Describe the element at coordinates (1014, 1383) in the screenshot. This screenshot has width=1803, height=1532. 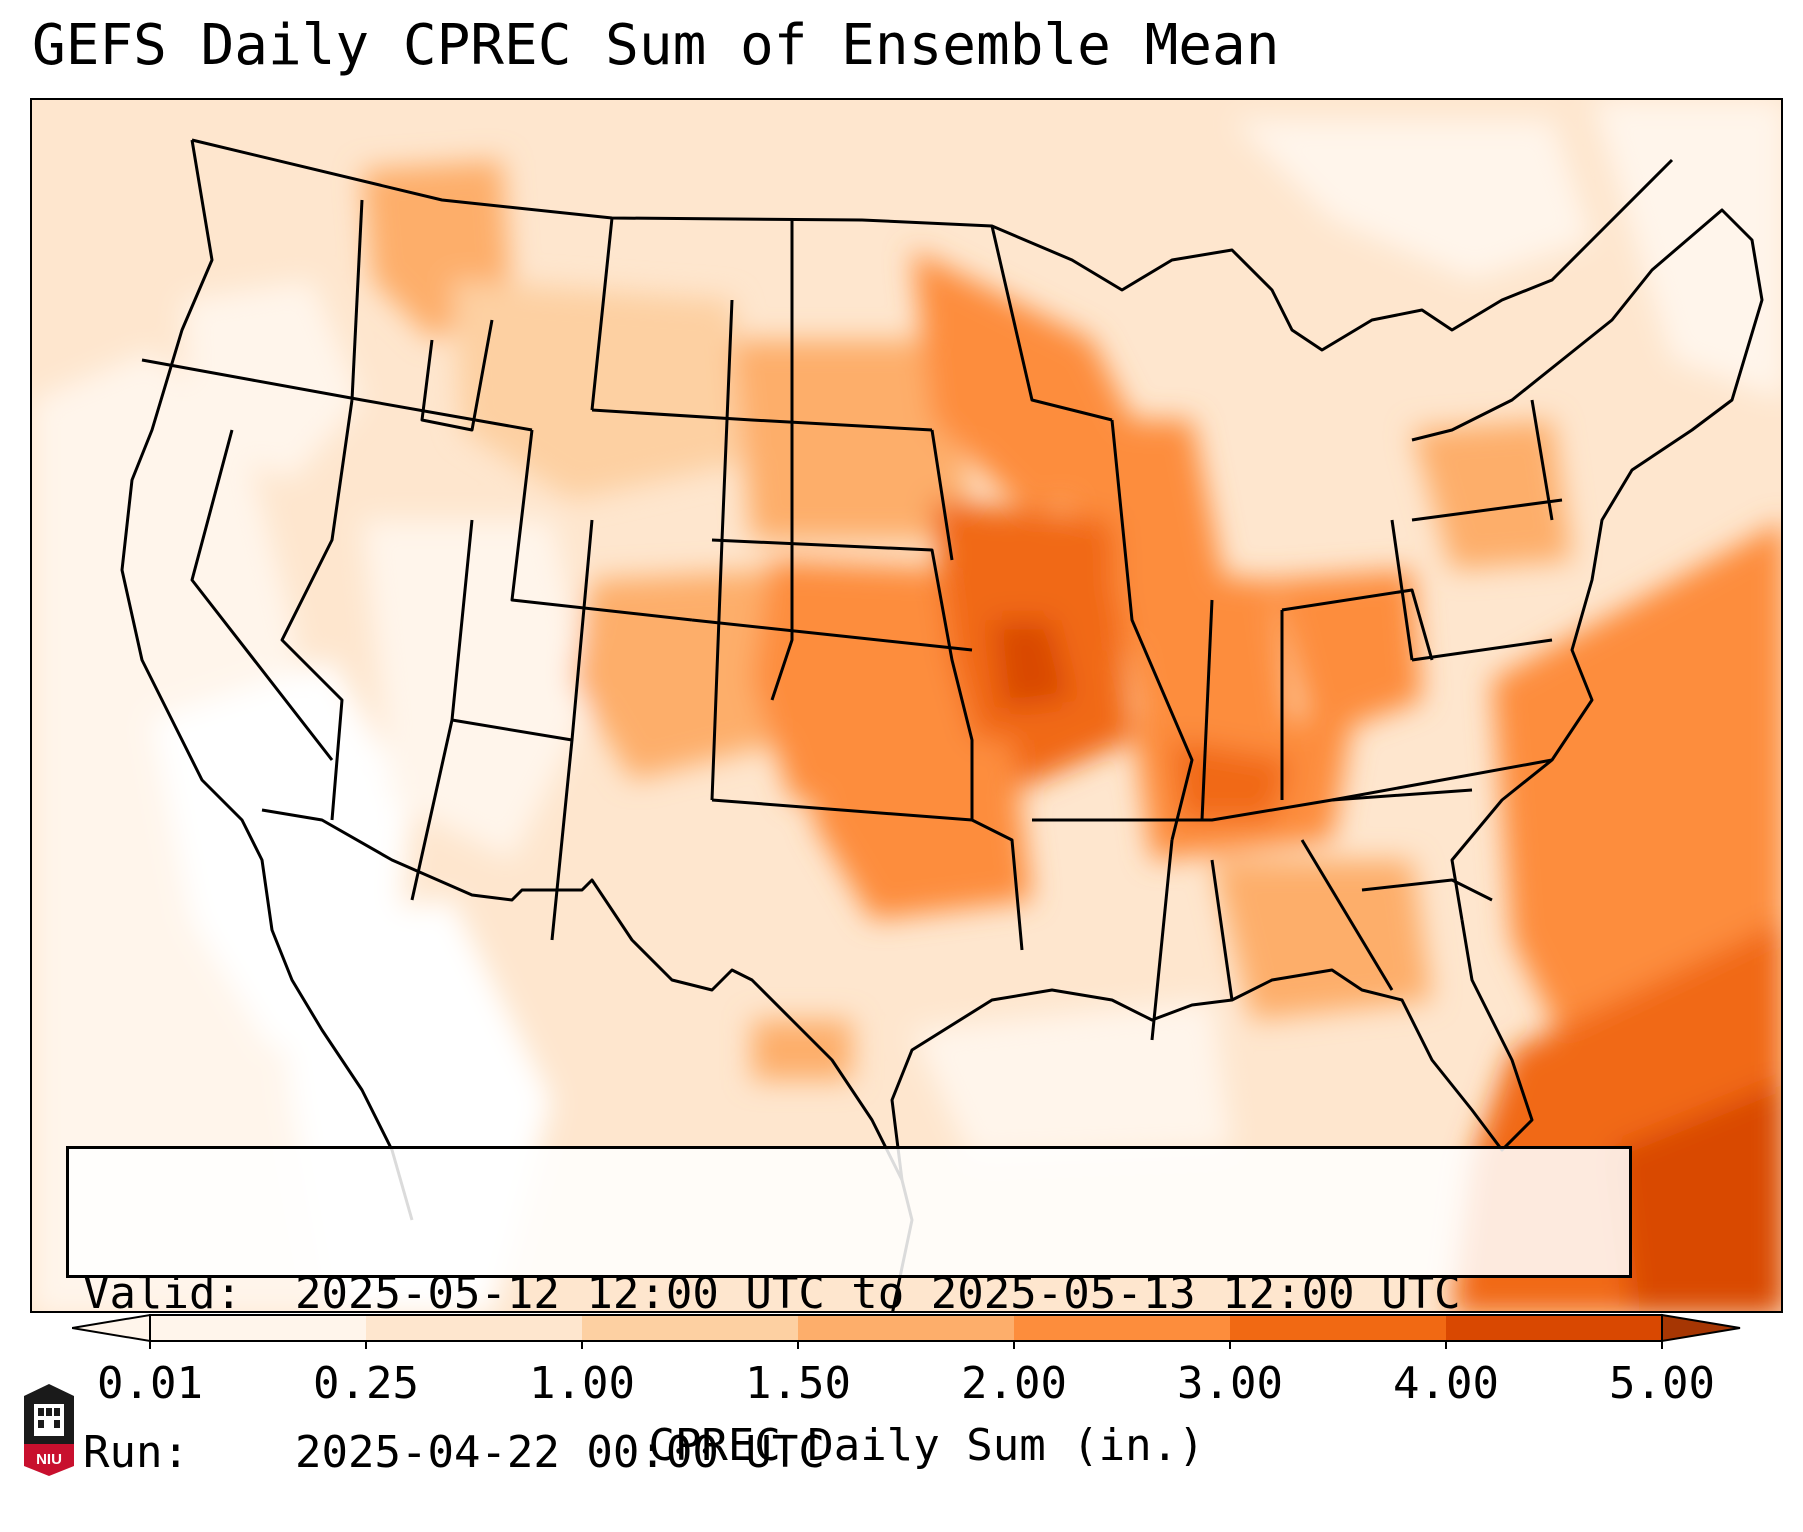
I see `colorbar-tick-label: 2.00` at that location.